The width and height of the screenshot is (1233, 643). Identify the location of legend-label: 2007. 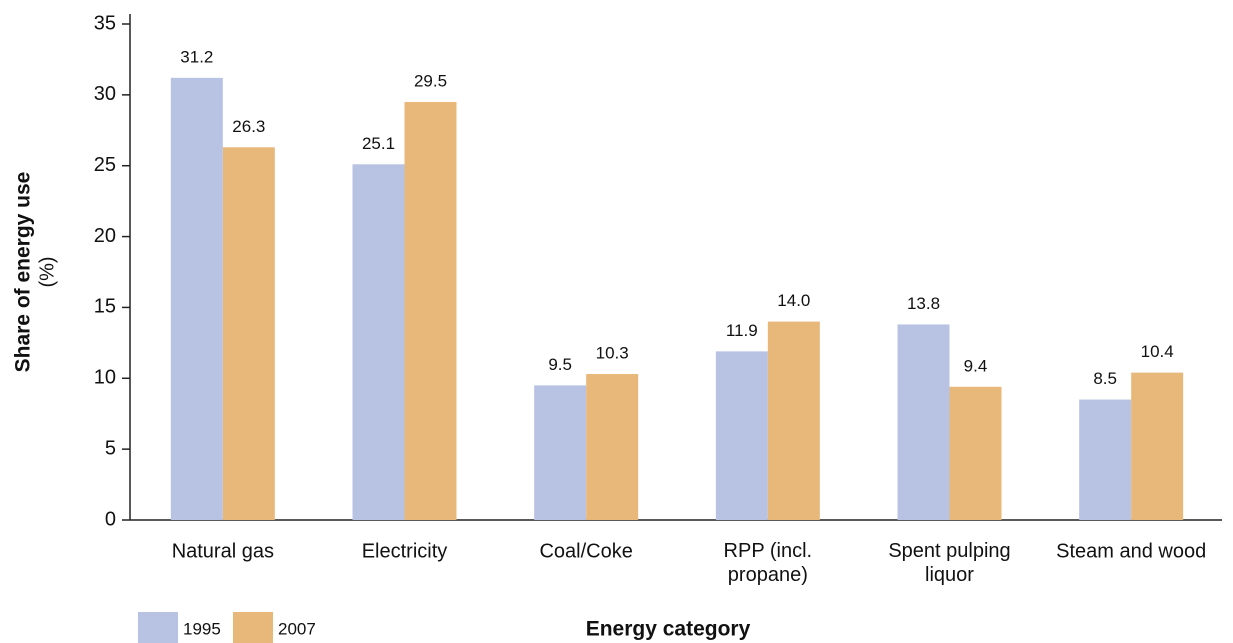
(297, 628).